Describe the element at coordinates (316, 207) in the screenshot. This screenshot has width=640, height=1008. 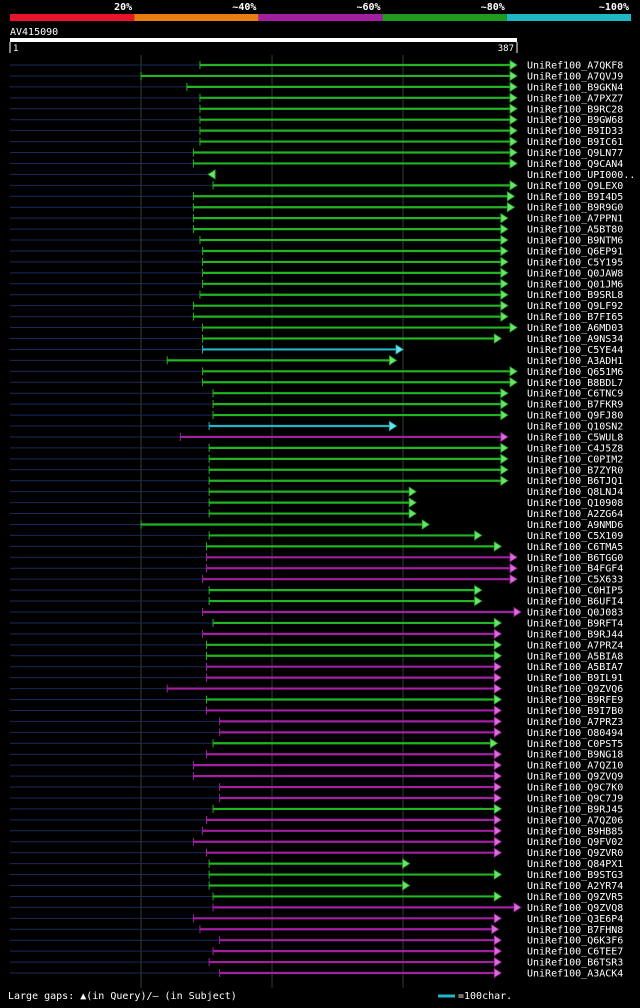
I see `hit-row: UniRef100_B9R9G0` at that location.